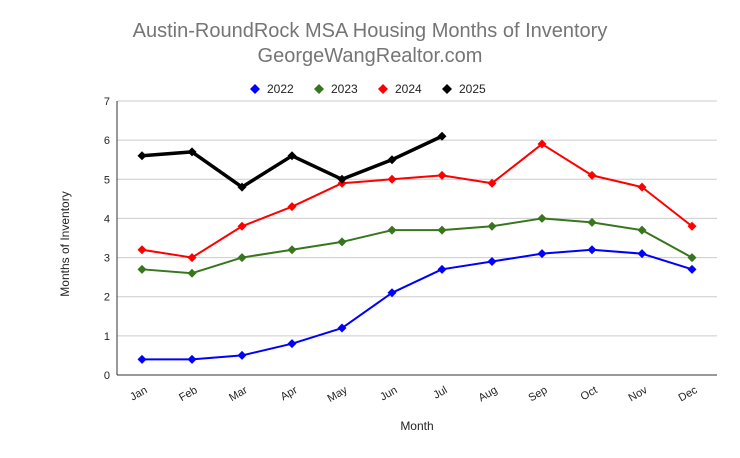 The width and height of the screenshot is (740, 458). What do you see at coordinates (107, 239) in the screenshot?
I see `y-axis-ticks: 0 1 2 3 4 5 6 7` at bounding box center [107, 239].